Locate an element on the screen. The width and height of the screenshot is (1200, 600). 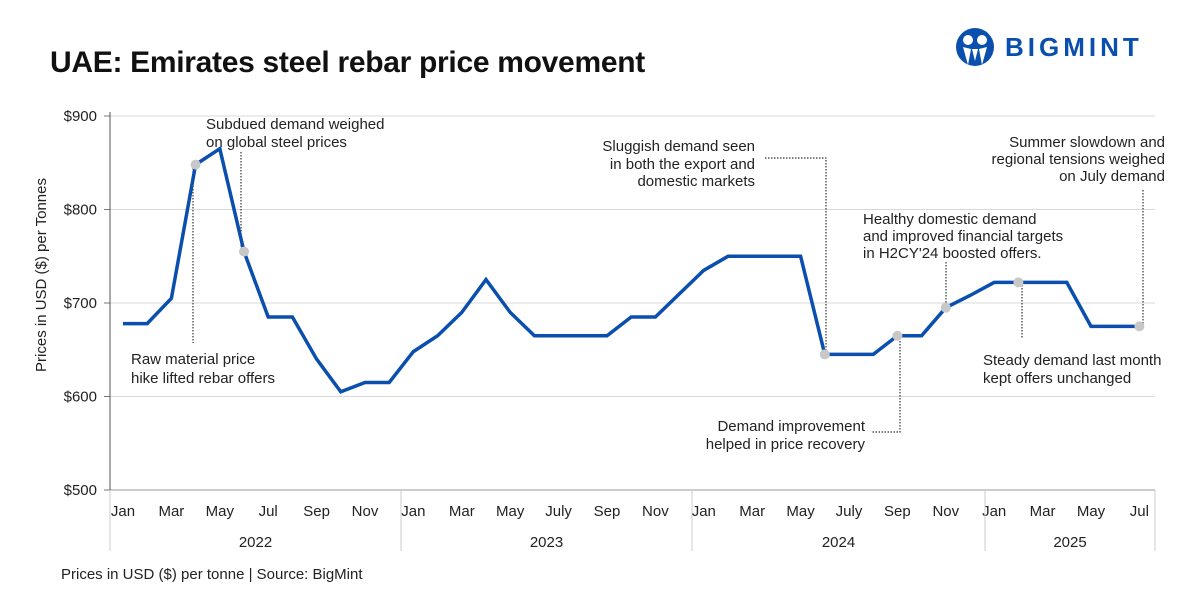
year-label: 2022 is located at coordinates (255, 542).